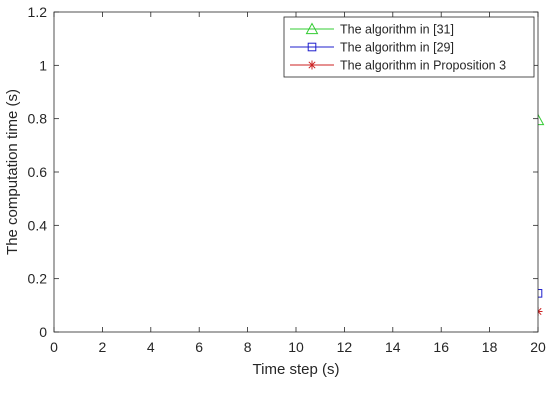  What do you see at coordinates (538, 347) in the screenshot?
I see `x-tick-label: 20` at bounding box center [538, 347].